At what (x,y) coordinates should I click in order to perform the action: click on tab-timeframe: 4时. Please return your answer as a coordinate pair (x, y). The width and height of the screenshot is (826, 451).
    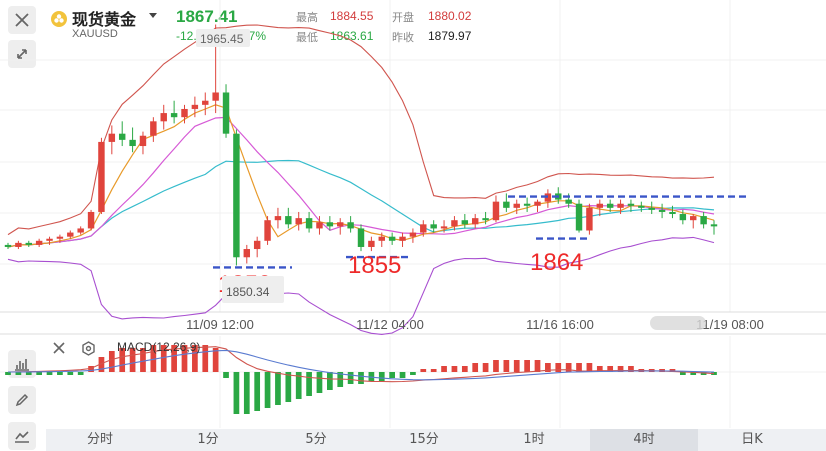
    Looking at the image, I should click on (644, 440).